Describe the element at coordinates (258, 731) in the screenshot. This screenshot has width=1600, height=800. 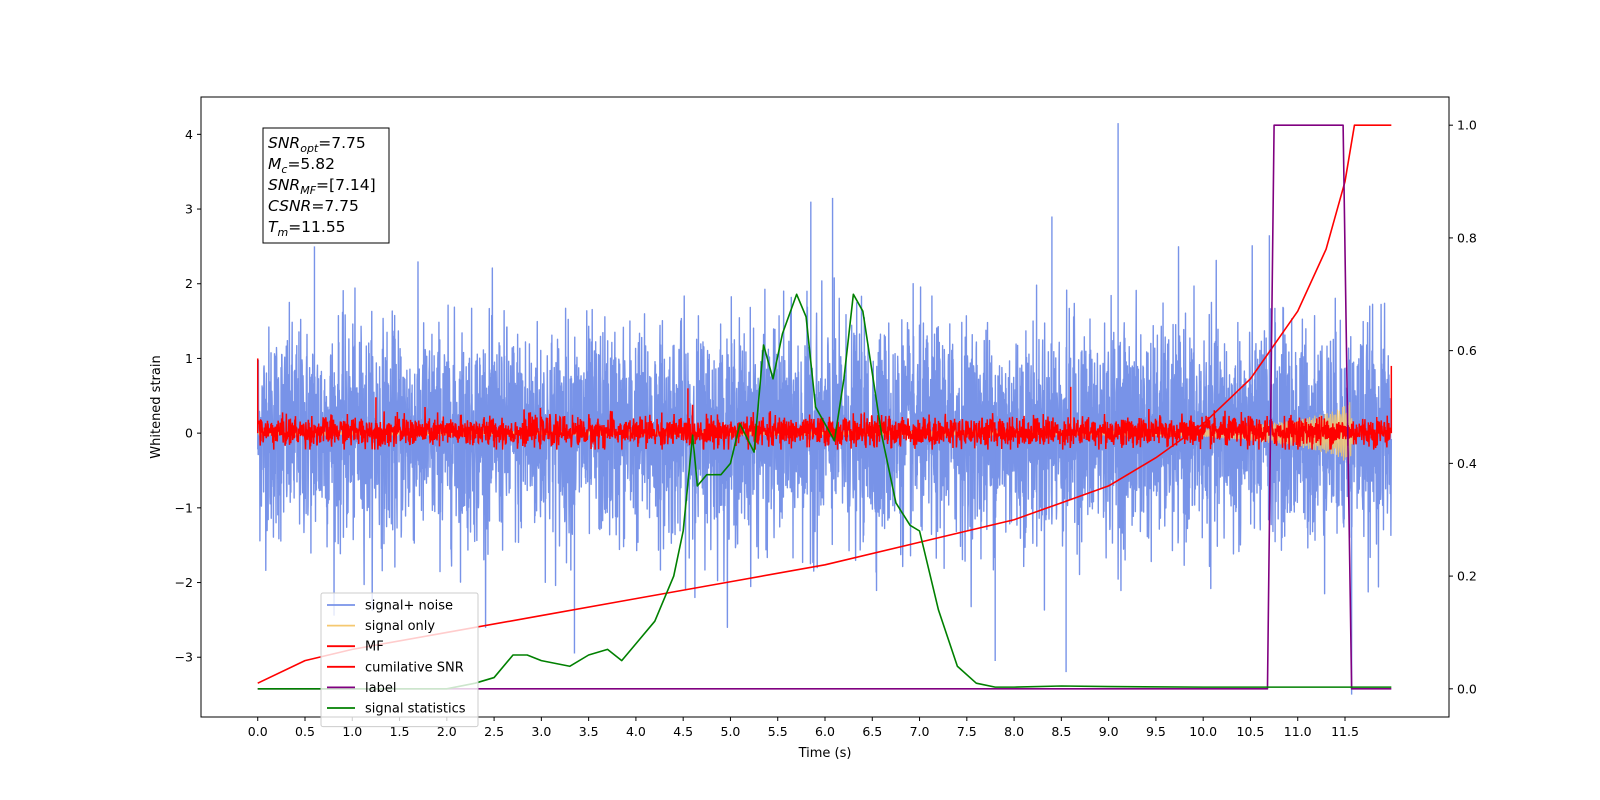
I see `x-tick-label: 0.0` at that location.